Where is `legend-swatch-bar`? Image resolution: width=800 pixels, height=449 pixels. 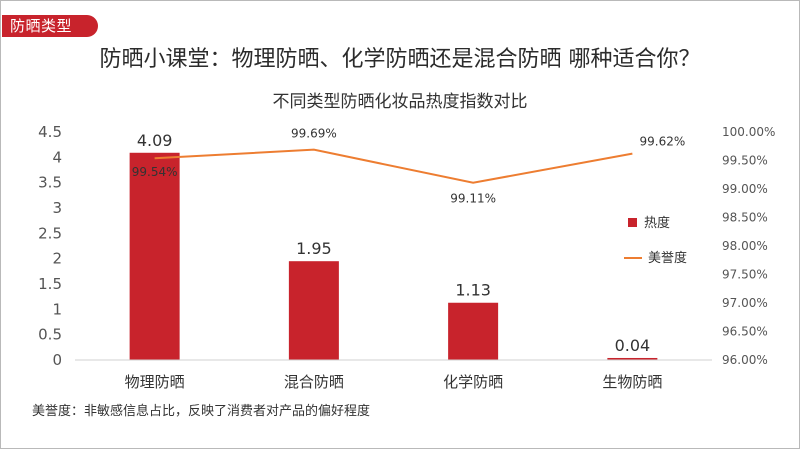 legend-swatch-bar is located at coordinates (632, 222).